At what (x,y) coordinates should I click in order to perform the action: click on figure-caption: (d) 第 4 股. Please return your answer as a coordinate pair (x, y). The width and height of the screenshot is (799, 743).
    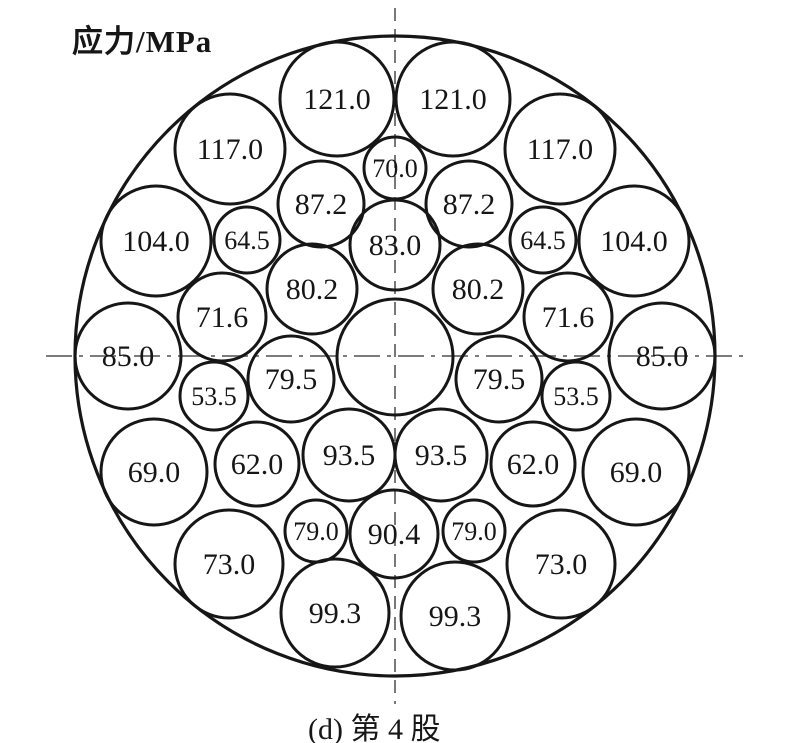
    Looking at the image, I should click on (374, 728).